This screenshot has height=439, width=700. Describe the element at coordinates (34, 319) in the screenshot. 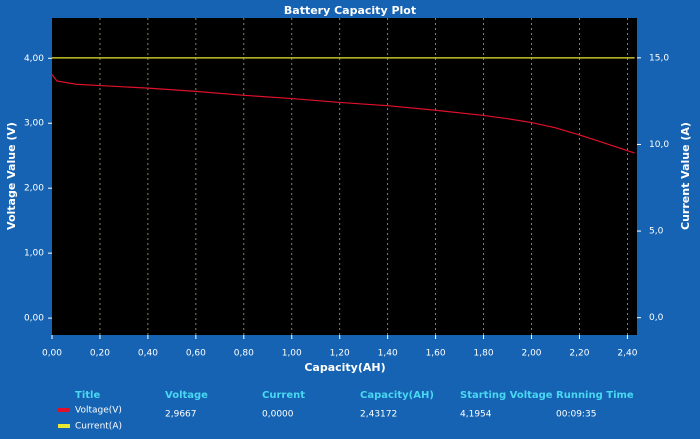

I see `y-tick-label: 0,00` at that location.